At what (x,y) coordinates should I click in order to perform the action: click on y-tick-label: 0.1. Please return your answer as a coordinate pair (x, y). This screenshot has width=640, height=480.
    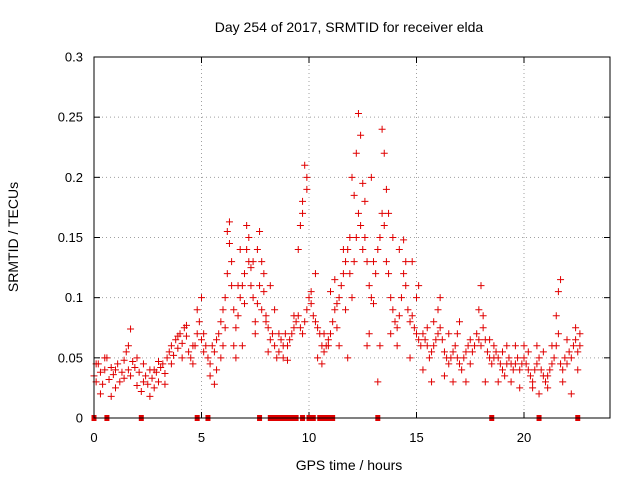
    Looking at the image, I should click on (74, 297).